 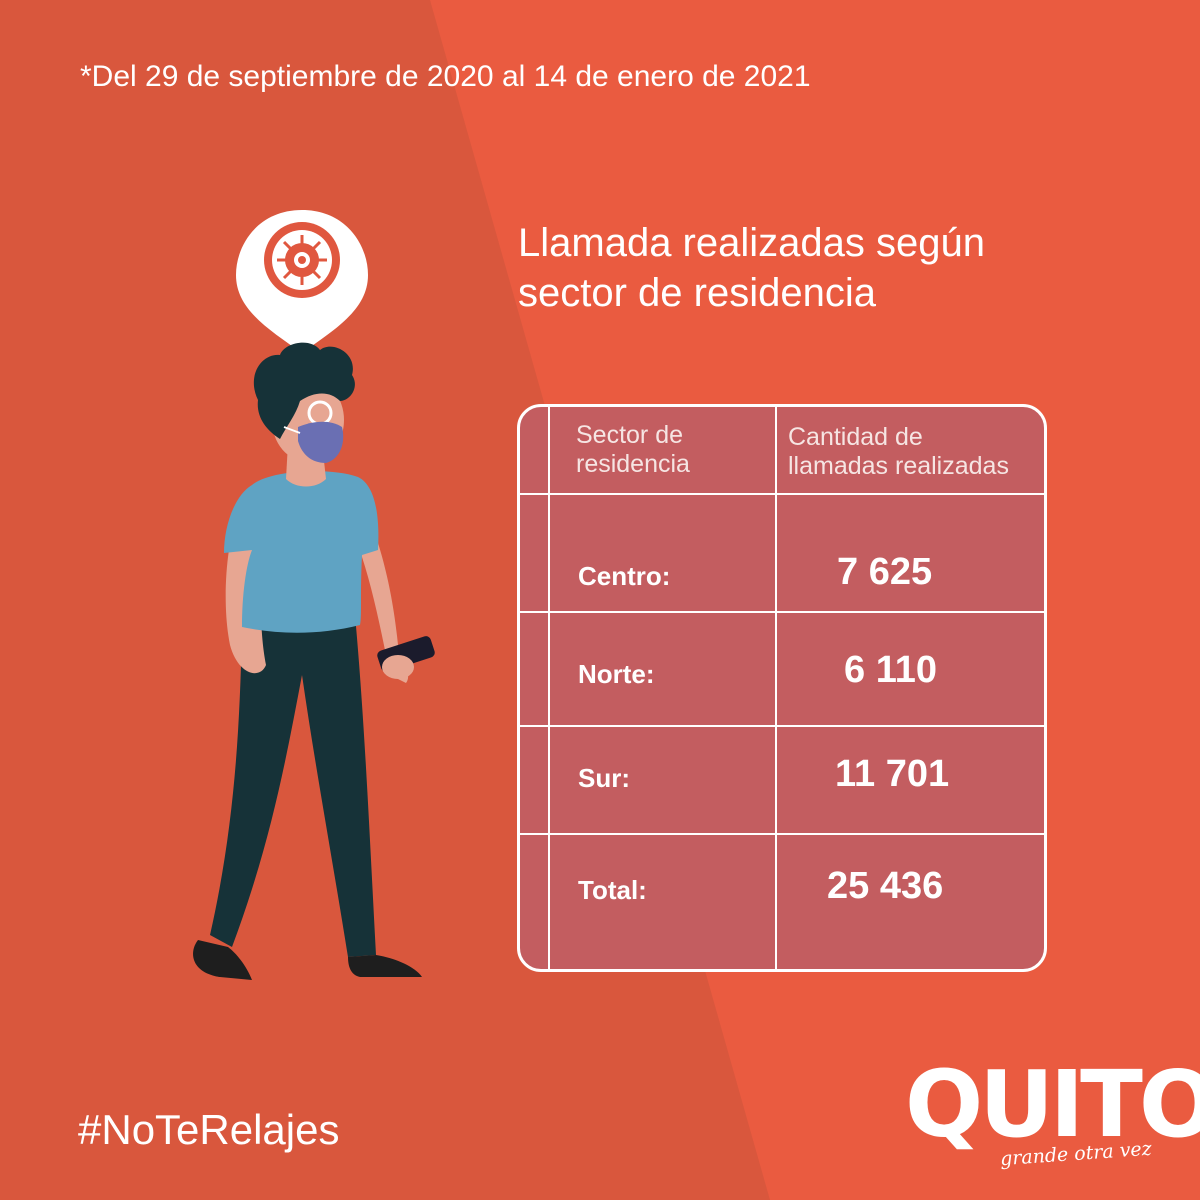 What do you see at coordinates (892, 774) in the screenshot?
I see `row-value-sur: 11 701` at bounding box center [892, 774].